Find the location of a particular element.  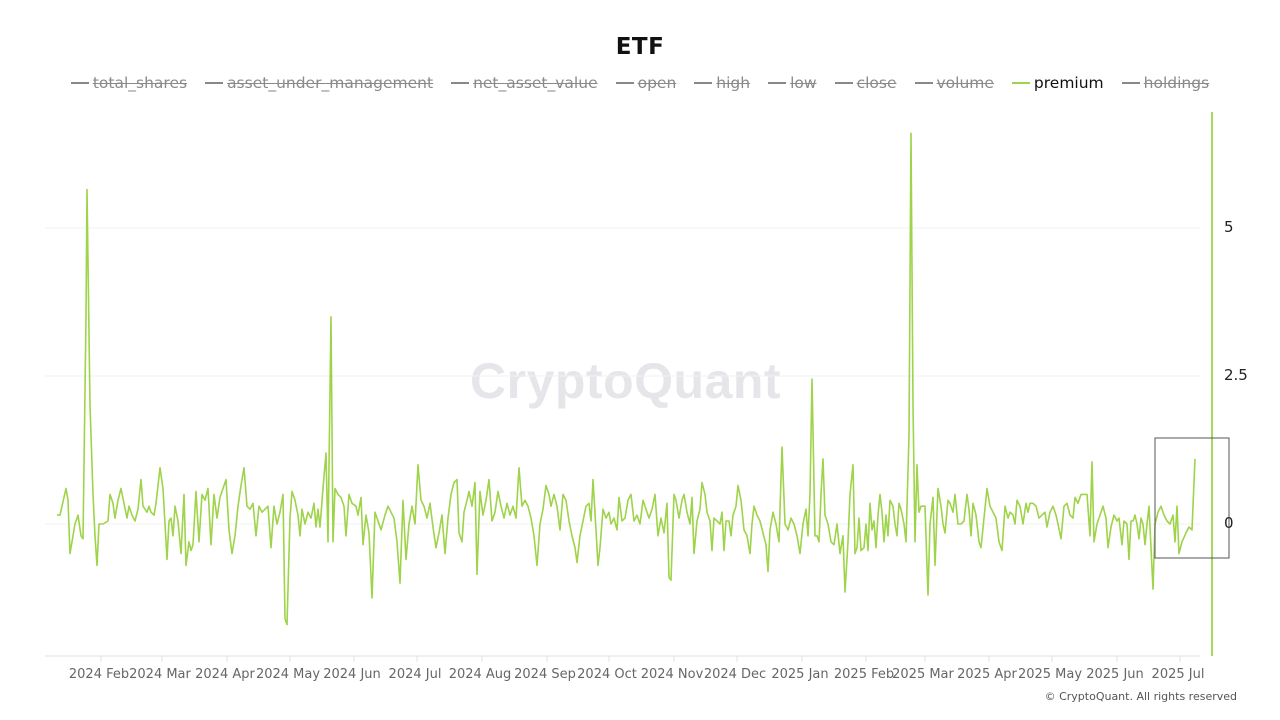

legend-item-net-asset-value: net_asset_value is located at coordinates (524, 83).